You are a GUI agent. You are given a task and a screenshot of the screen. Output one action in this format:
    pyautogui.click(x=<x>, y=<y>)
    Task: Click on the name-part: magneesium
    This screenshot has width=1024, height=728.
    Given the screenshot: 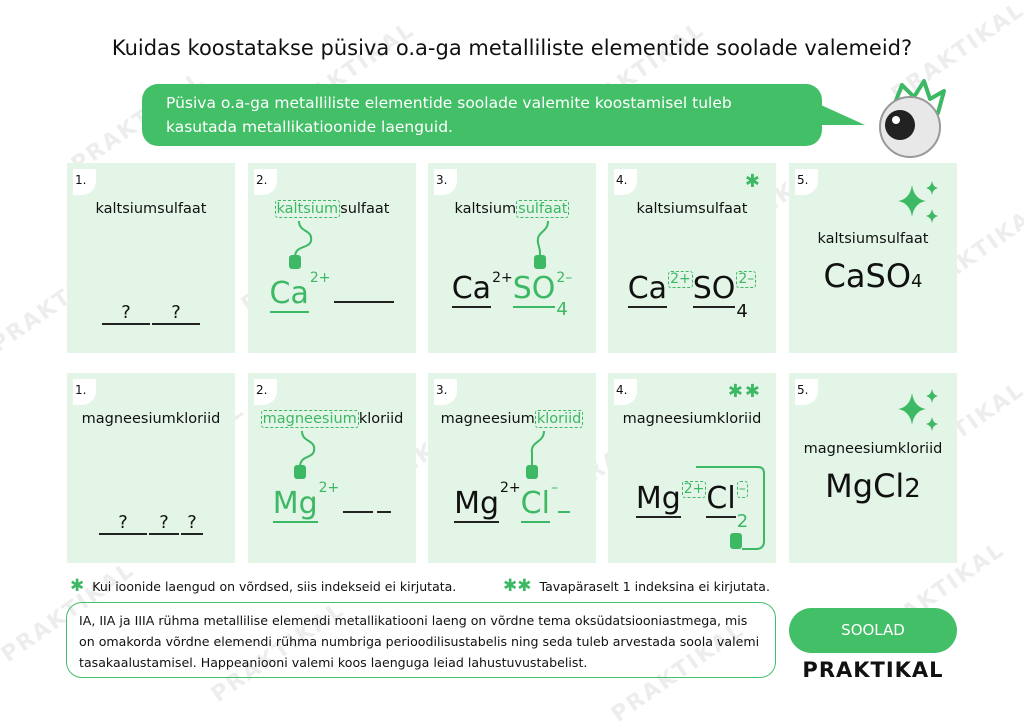 What is the action you would take?
    pyautogui.click(x=487, y=419)
    